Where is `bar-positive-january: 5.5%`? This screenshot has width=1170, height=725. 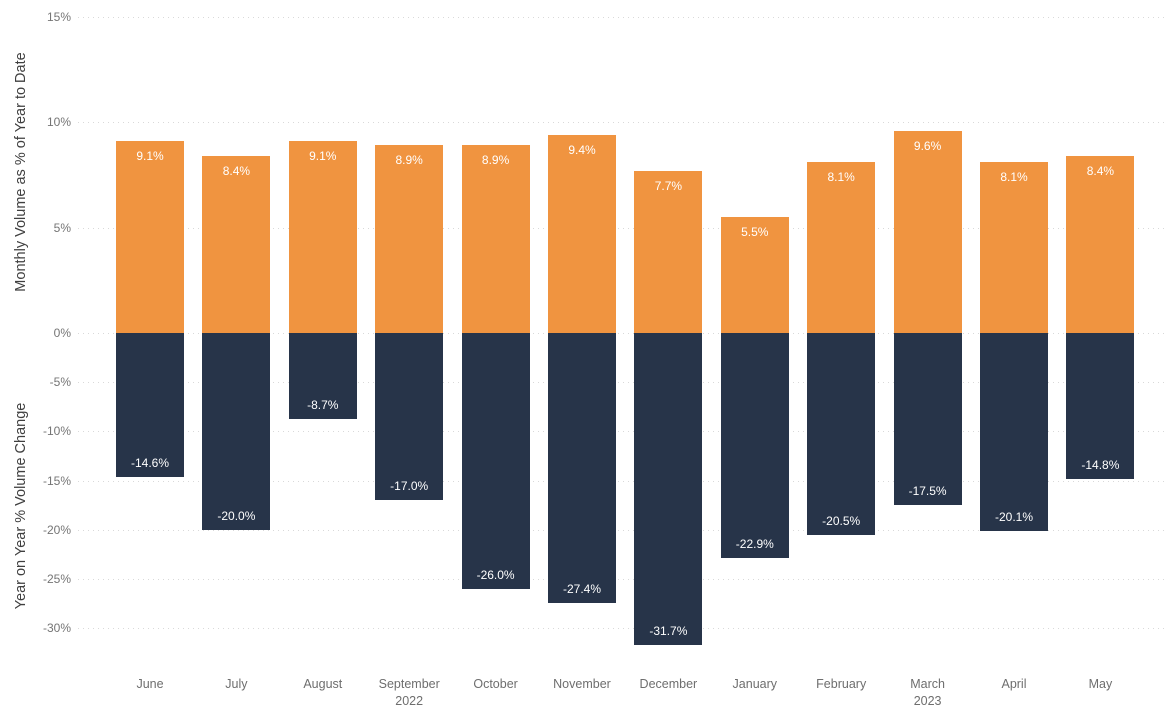
bar-positive-january: 5.5% is located at coordinates (754, 275).